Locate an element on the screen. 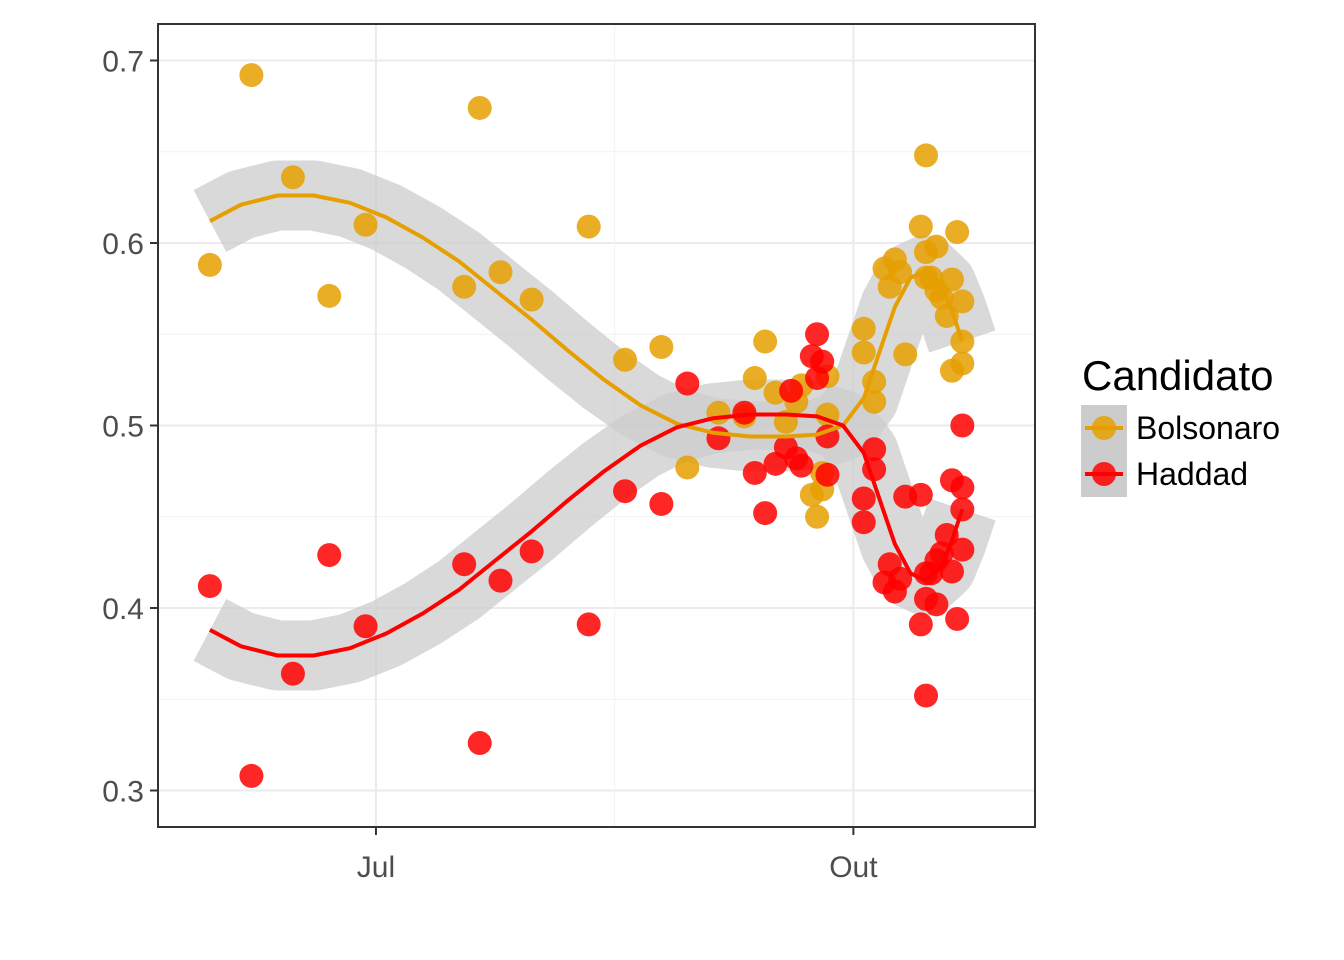 The width and height of the screenshot is (1344, 960). legend-label-bolsonaro: Bolsonaro is located at coordinates (1208, 428).